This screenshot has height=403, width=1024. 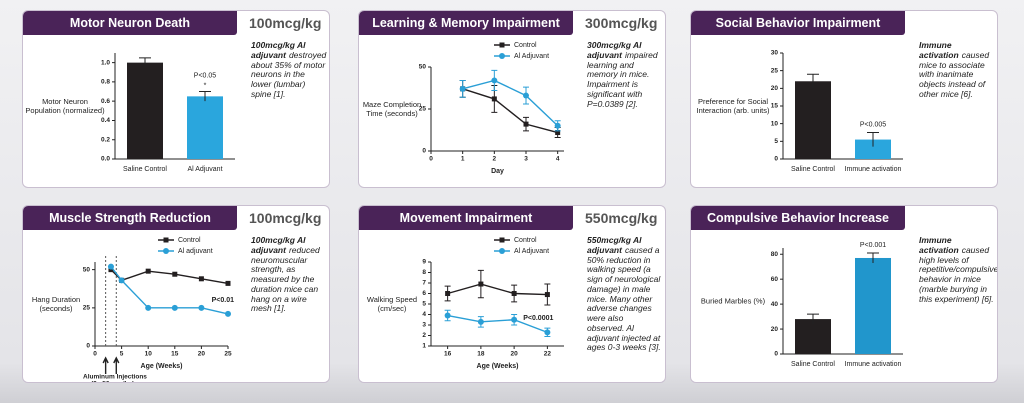 I want to click on x-tick-label: 5, so click(x=122, y=354).